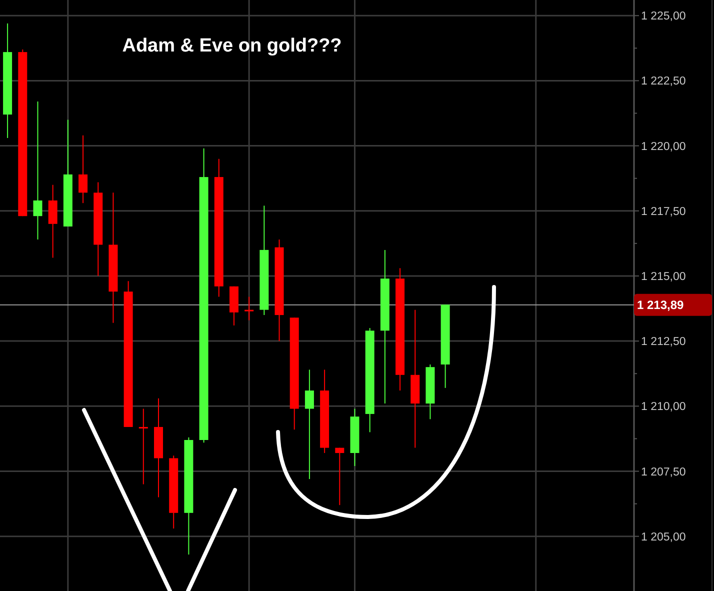 This screenshot has width=714, height=591. Describe the element at coordinates (232, 46) in the screenshot. I see `text: Adam & Eve on gold???` at that location.